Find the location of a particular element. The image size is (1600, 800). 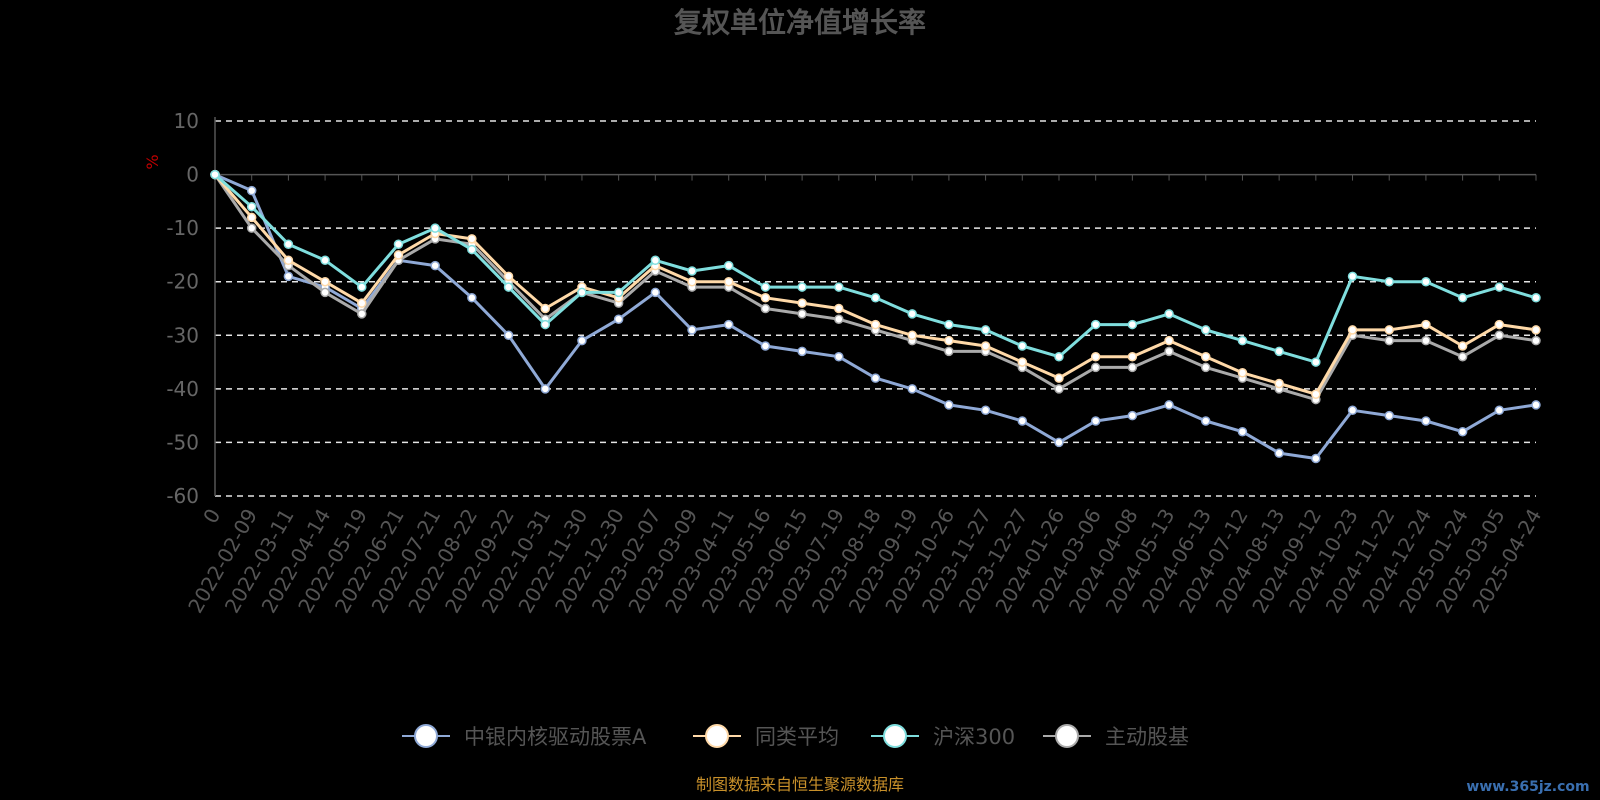

y-axis-unit: % is located at coordinates (152, 161).